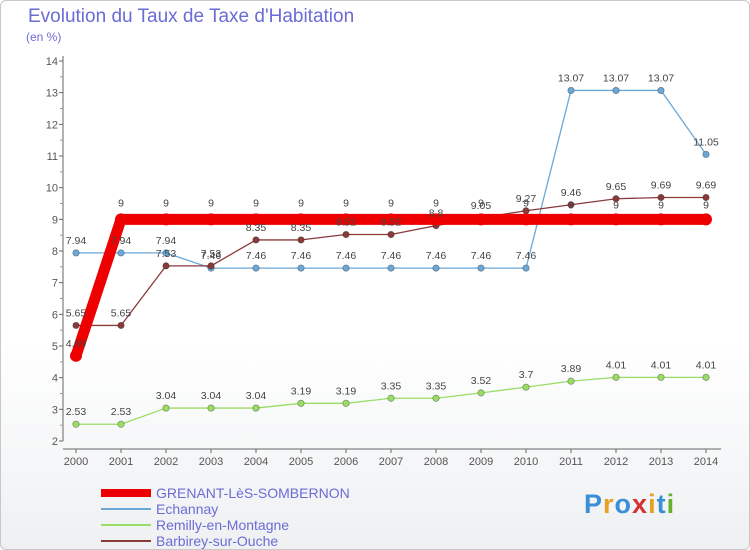  I want to click on data-label: 9.05, so click(481, 206).